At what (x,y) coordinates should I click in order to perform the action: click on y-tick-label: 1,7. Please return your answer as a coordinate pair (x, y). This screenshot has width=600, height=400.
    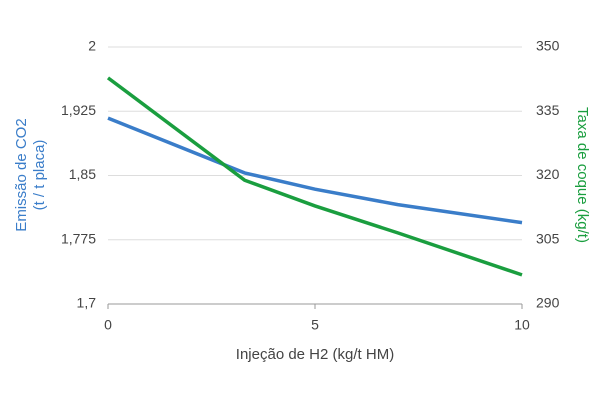
    Looking at the image, I should click on (87, 303).